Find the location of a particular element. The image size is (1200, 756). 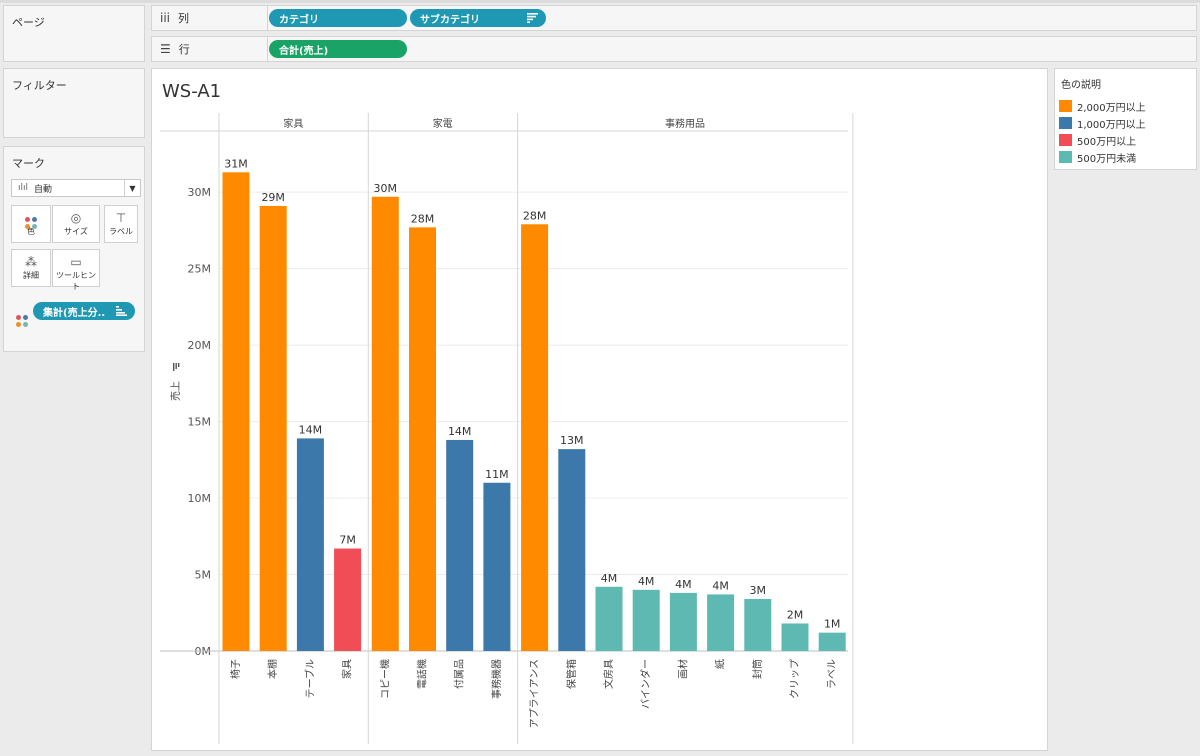

bar-data-label: 30M is located at coordinates (386, 188).